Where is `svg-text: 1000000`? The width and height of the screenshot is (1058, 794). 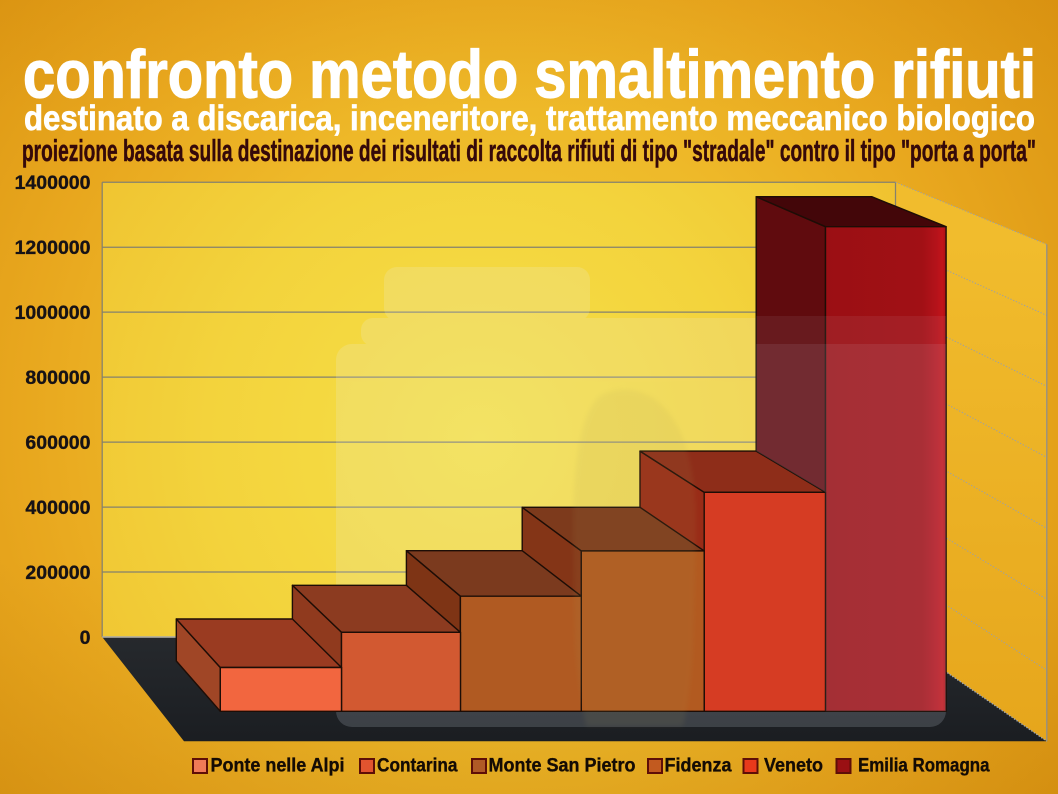 svg-text: 1000000 is located at coordinates (53, 313).